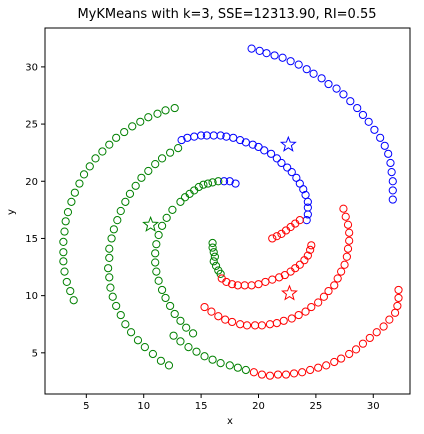 This screenshot has width=424, height=434. Describe the element at coordinates (35, 353) in the screenshot. I see `y-tick-label: 5` at that location.